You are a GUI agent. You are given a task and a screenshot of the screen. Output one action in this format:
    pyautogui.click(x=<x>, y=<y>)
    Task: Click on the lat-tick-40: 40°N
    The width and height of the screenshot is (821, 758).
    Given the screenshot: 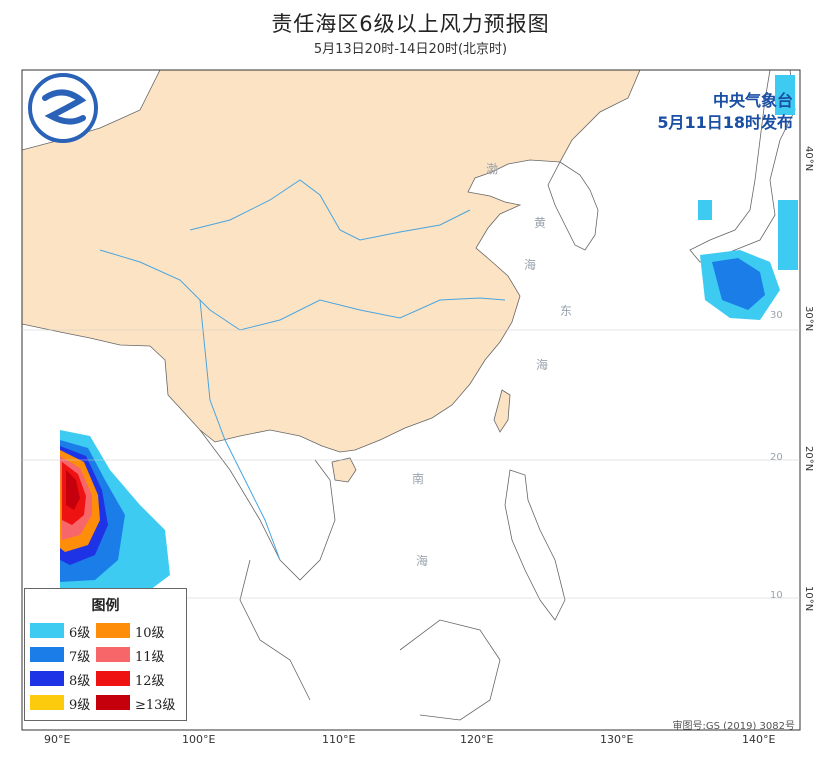 What is the action you would take?
    pyautogui.click(x=808, y=159)
    